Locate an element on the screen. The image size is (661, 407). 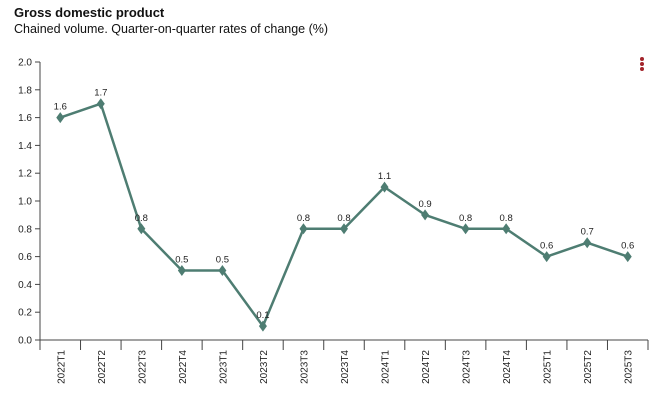
data-label: 1.1 is located at coordinates (384, 176).